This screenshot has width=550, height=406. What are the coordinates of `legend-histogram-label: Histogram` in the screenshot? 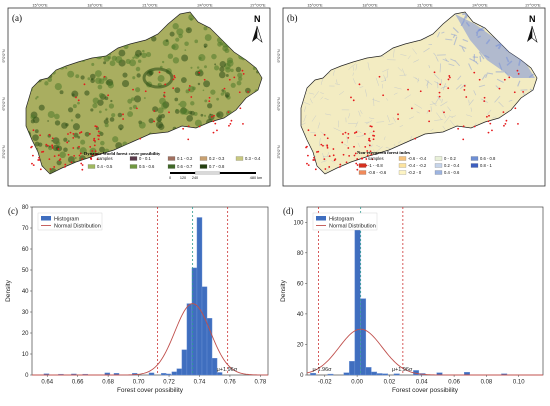 It's located at (66, 219).